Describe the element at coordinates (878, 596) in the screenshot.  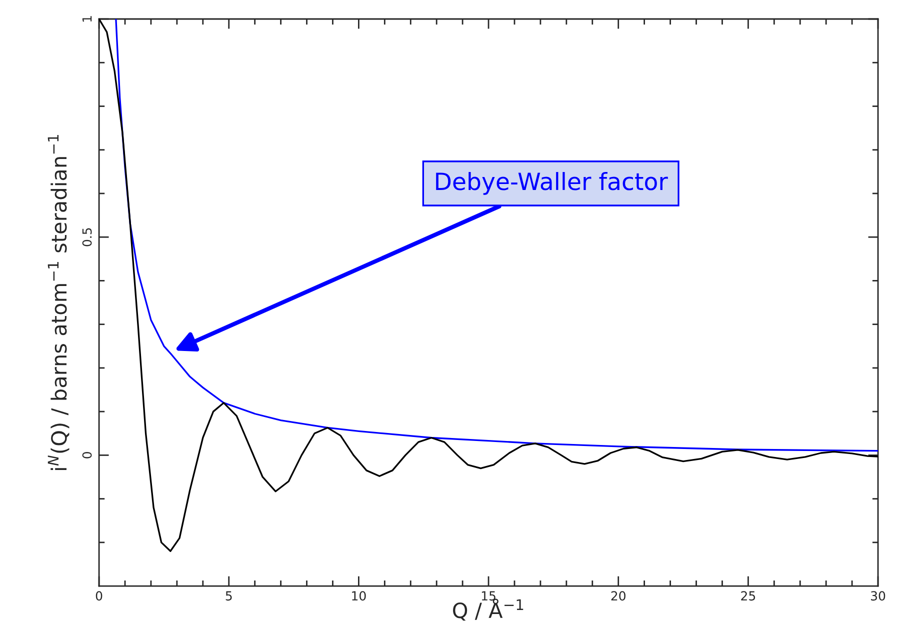
I see `x-tick-label: 30` at that location.